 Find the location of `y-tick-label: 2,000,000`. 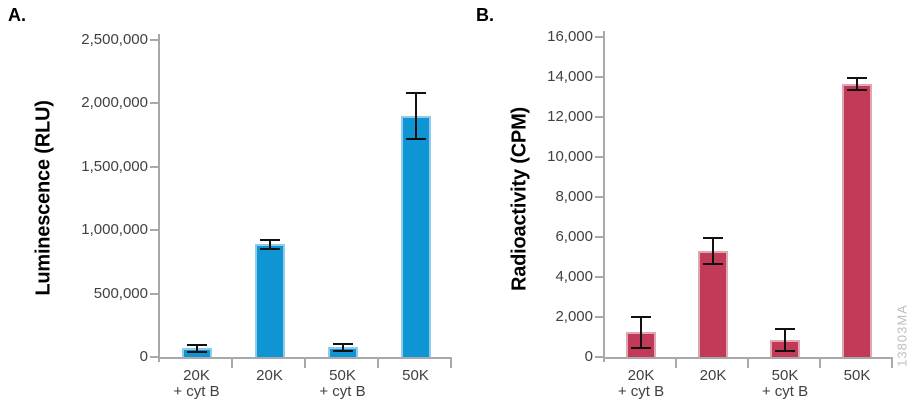

y-tick-label: 2,000,000 is located at coordinates (114, 103).